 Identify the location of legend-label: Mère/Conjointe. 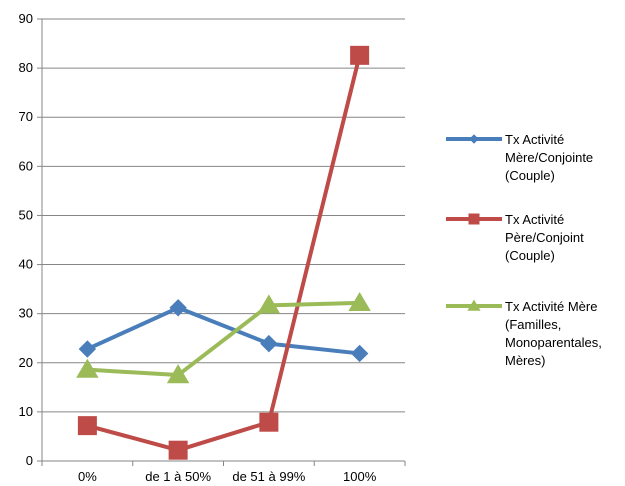
(549, 157).